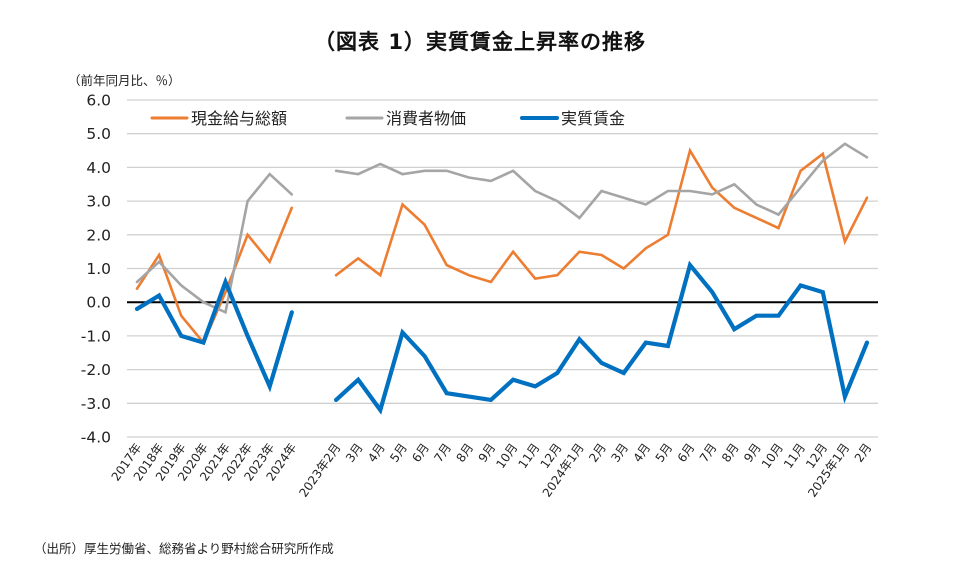 The width and height of the screenshot is (960, 578). Describe the element at coordinates (96, 404) in the screenshot. I see `y-tick-label: -3.0` at that location.